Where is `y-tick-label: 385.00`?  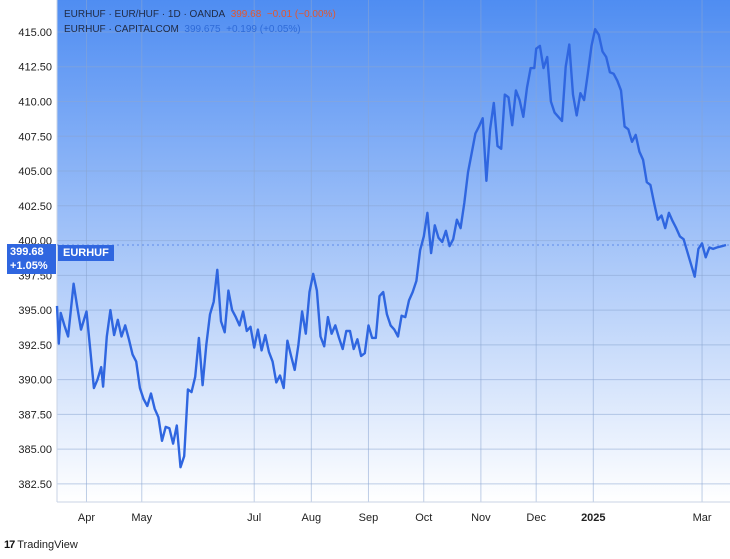 y-tick-label: 385.00 is located at coordinates (35, 450).